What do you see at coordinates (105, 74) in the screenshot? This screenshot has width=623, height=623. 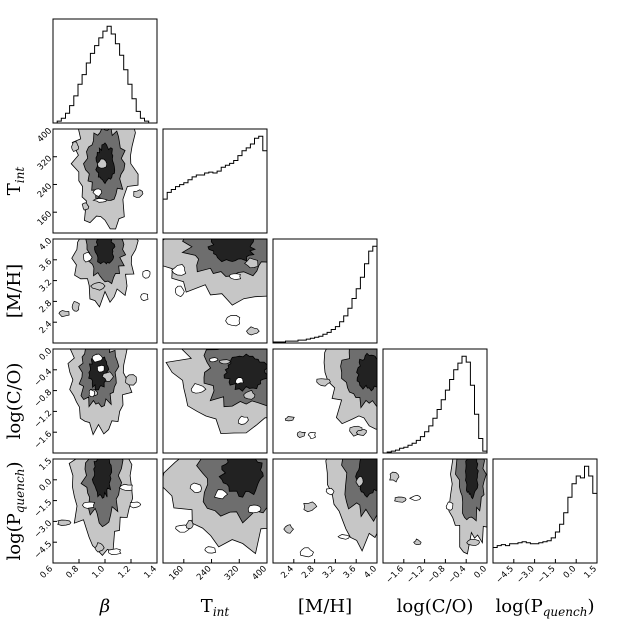 I see `hist-steps-beta` at bounding box center [105, 74].